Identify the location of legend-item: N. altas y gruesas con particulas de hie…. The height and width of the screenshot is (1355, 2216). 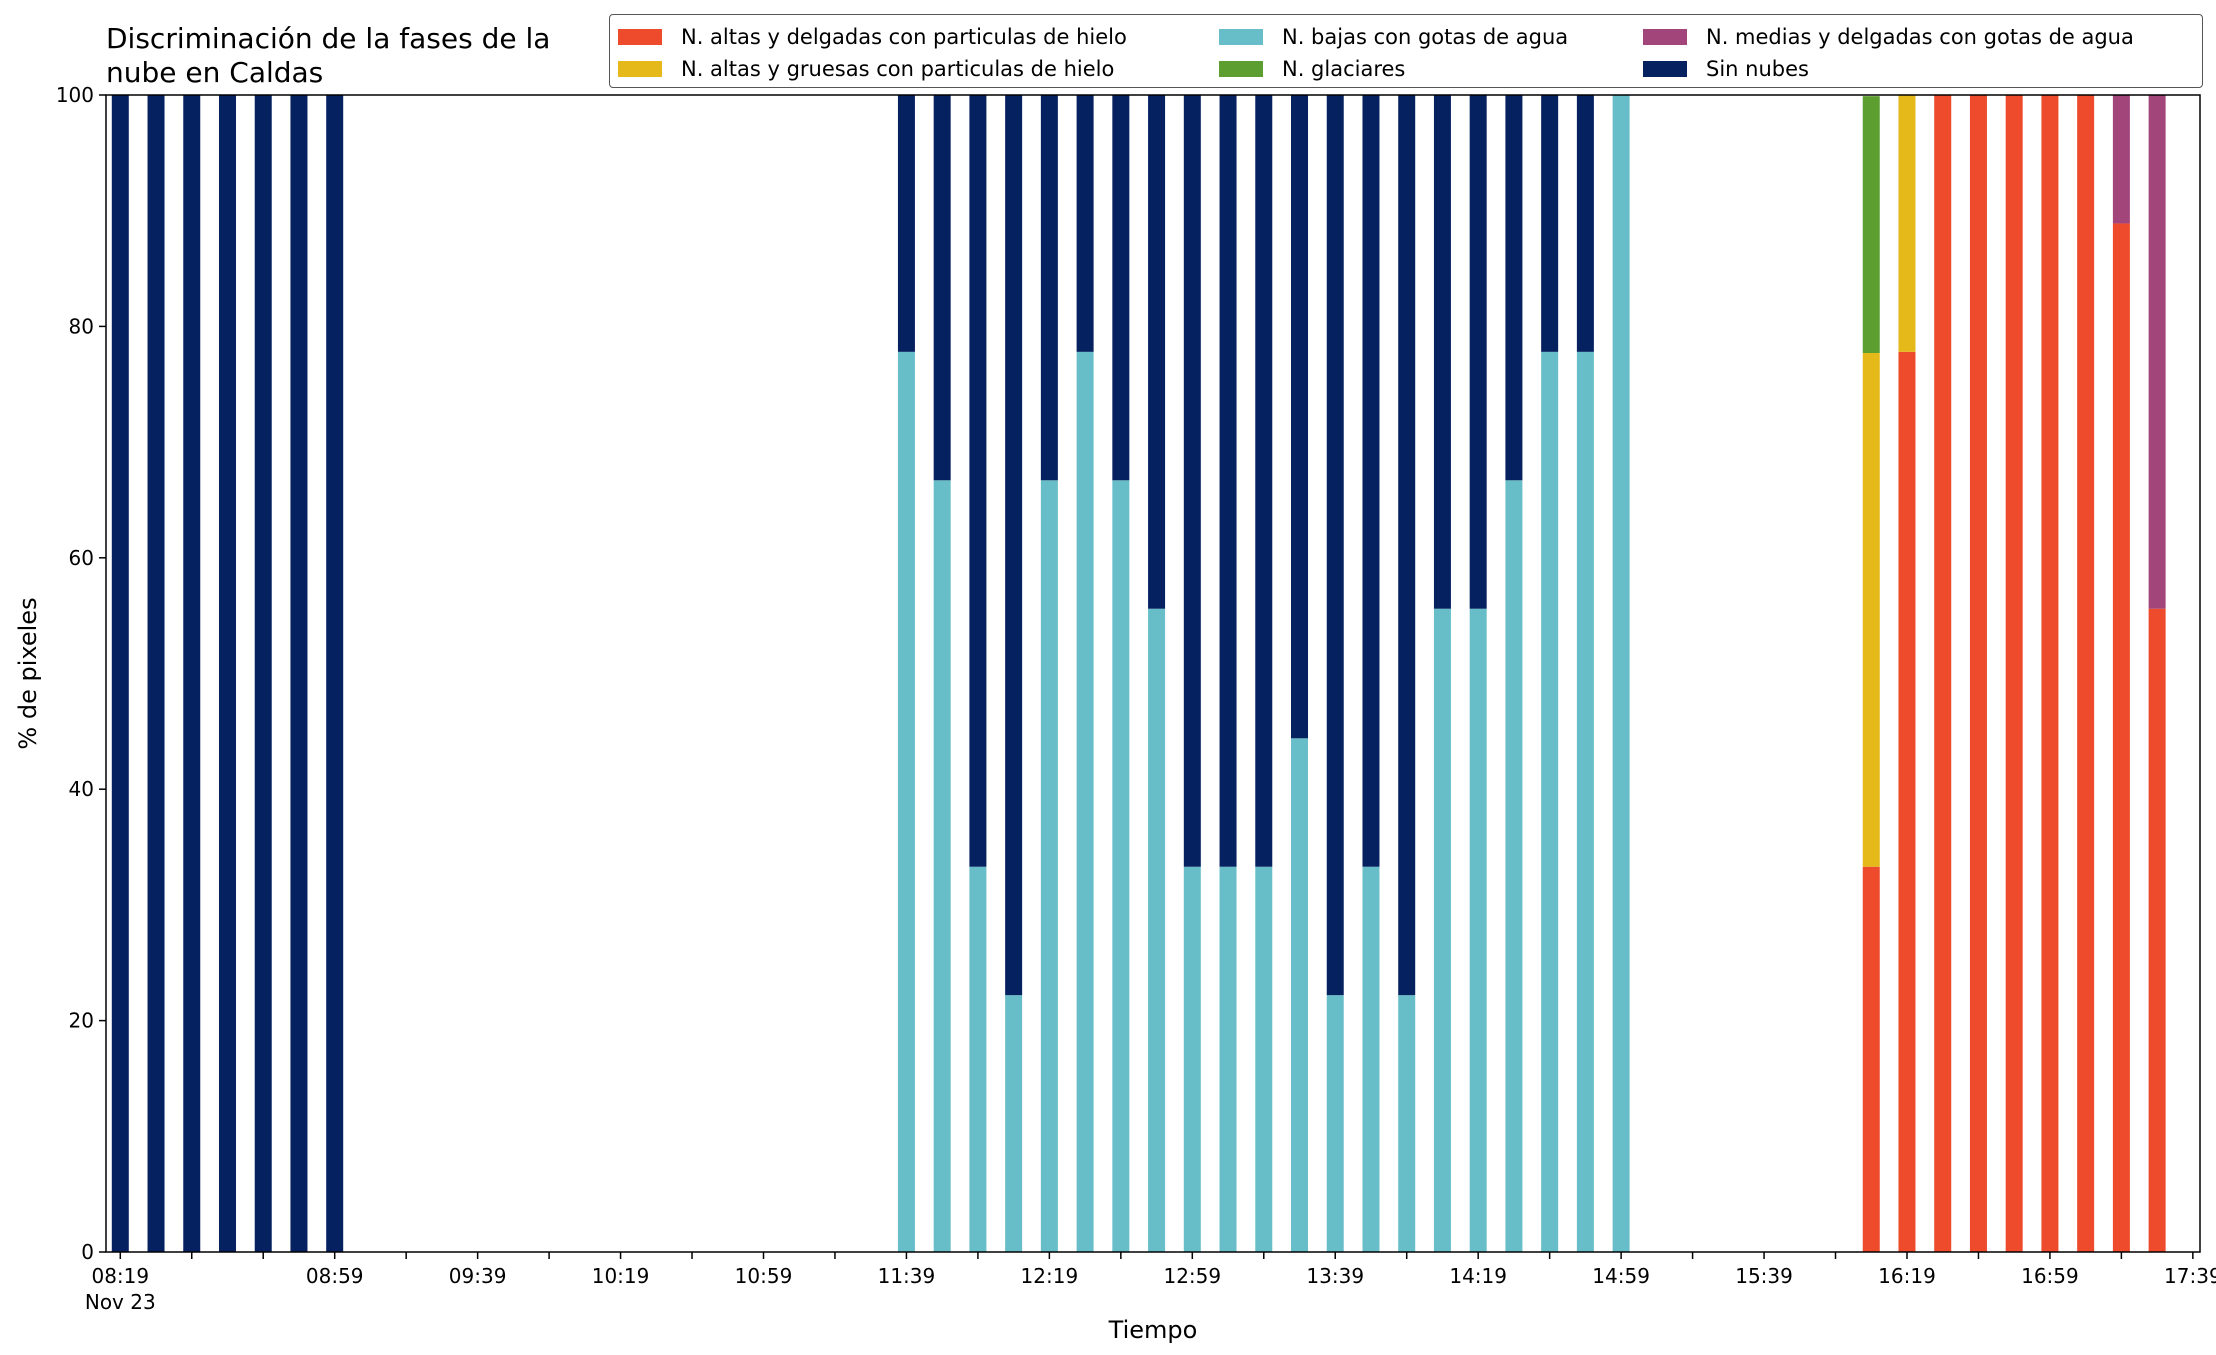
(866, 69).